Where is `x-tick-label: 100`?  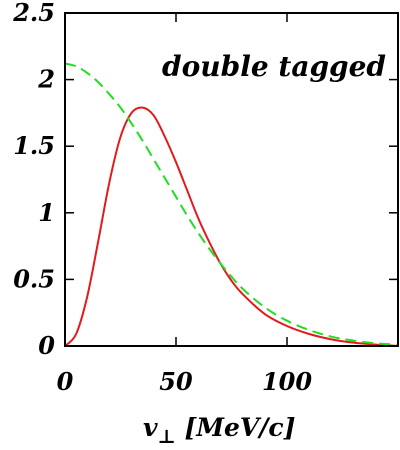
x-tick-label: 100 is located at coordinates (287, 381).